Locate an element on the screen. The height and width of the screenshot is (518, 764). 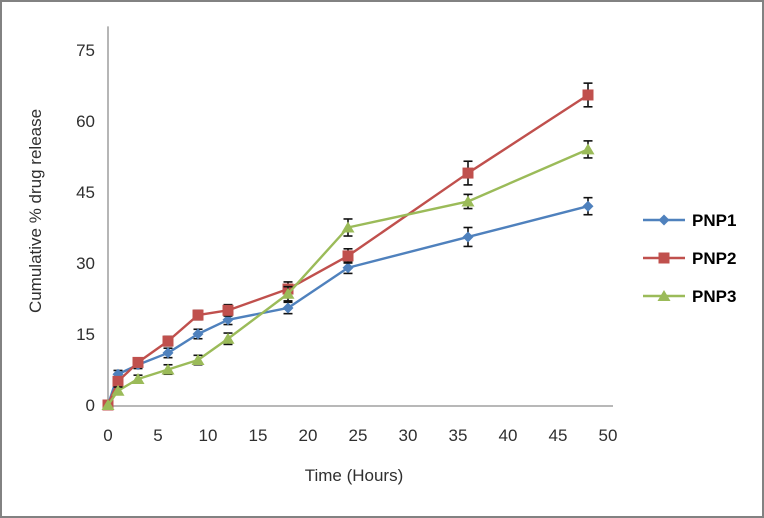
legend-label-PNP2: PNP2 is located at coordinates (714, 258).